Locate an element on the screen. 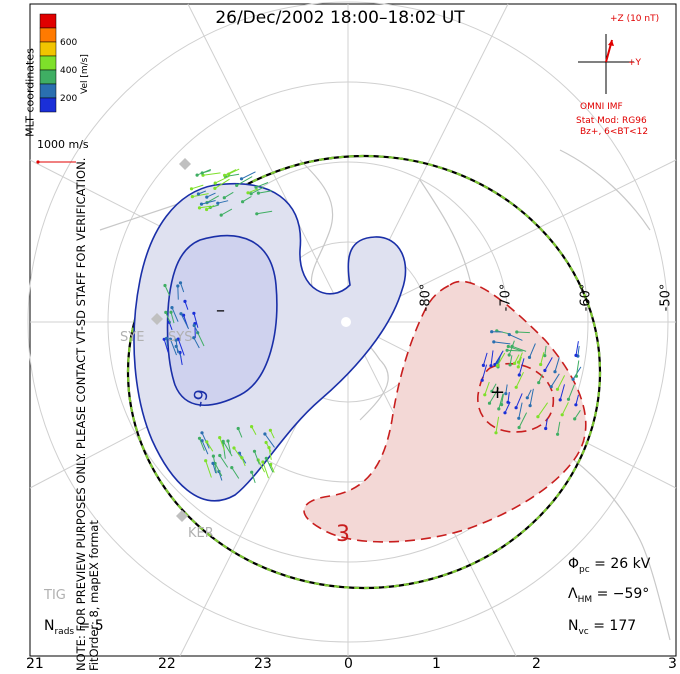 This screenshot has width=680, height=674. imf-z-label: +Z (10 nT) is located at coordinates (635, 19).